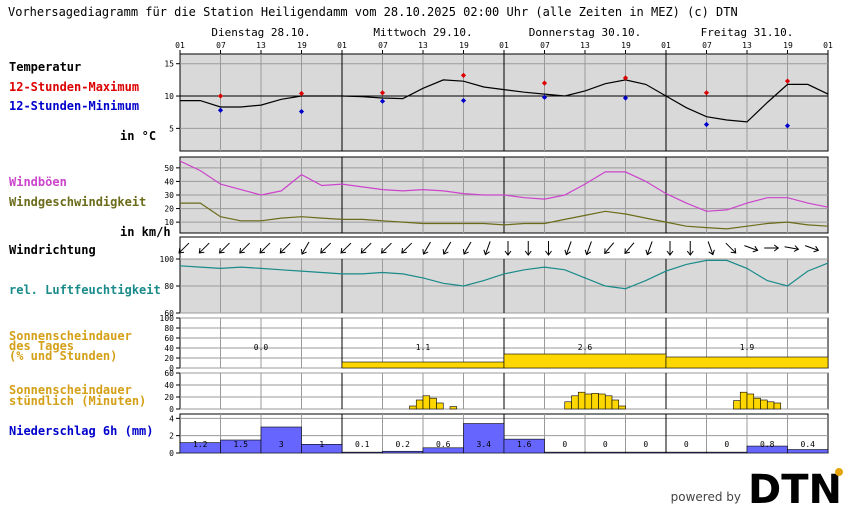 Image resolution: width=850 pixels, height=524 pixels. What do you see at coordinates (145, 232) in the screenshot?
I see `label-wind-unit: in km/h` at bounding box center [145, 232].